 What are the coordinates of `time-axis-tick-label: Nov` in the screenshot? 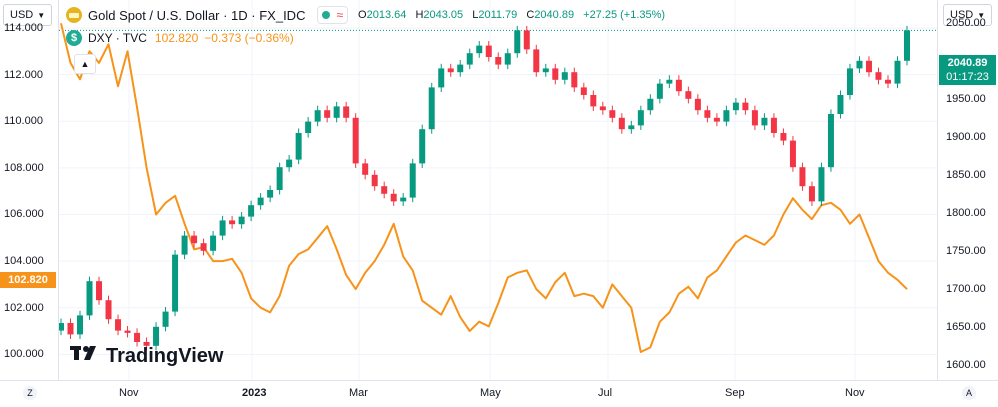 It's located at (129, 393).